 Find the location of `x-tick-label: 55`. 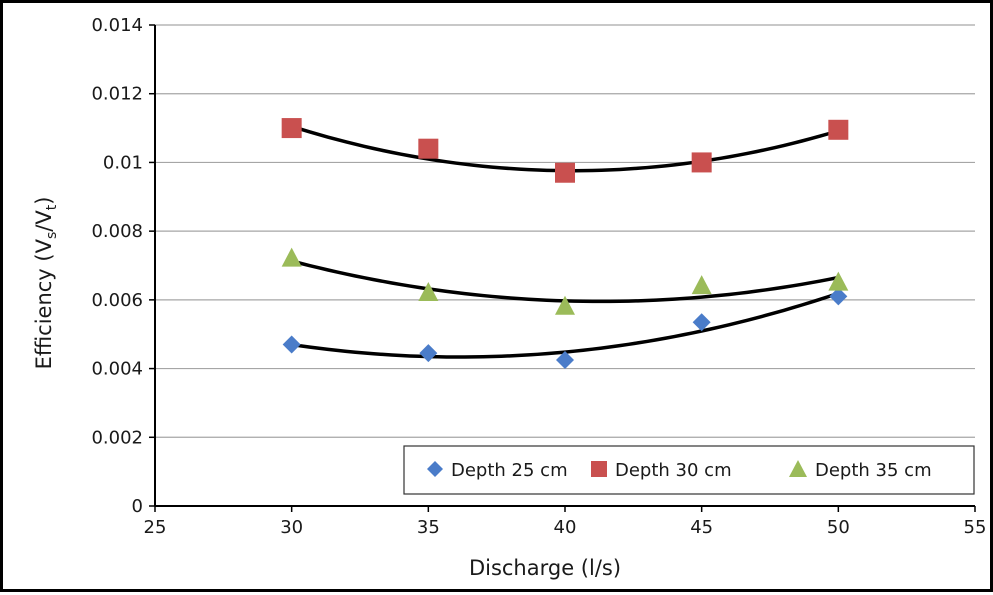

x-tick-label: 55 is located at coordinates (975, 527).